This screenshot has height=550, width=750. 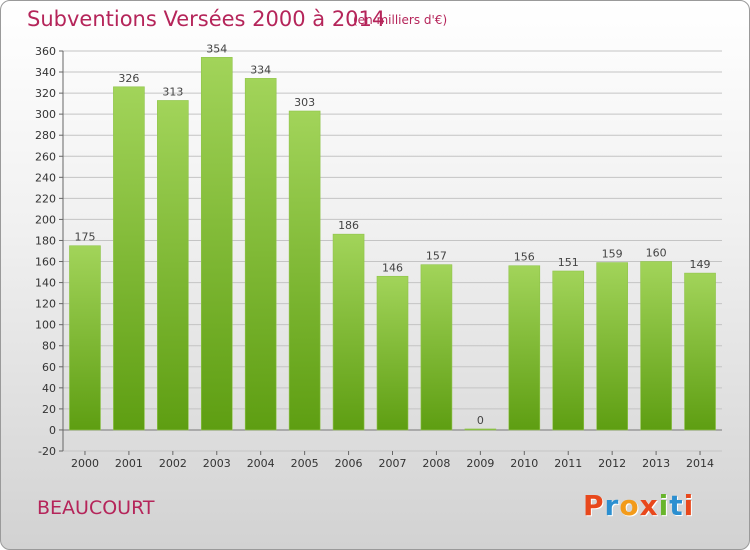 What do you see at coordinates (206, 19) in the screenshot?
I see `chart-title: Subventions Versées 2000 à 2014` at bounding box center [206, 19].